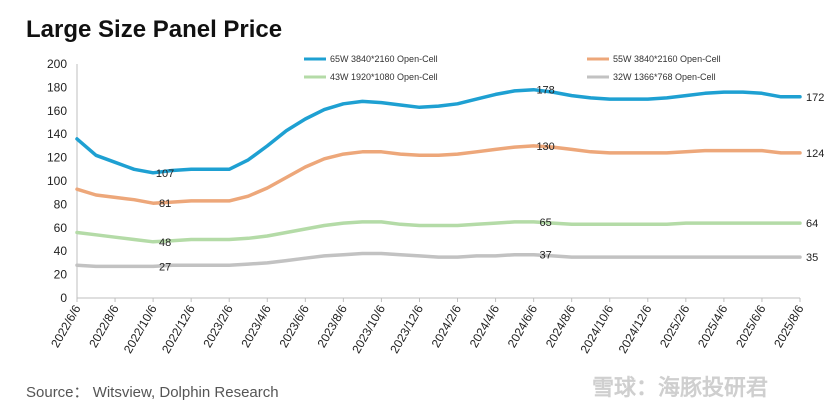 The height and width of the screenshot is (406, 829). Describe the element at coordinates (713, 326) in the screenshot. I see `x-tick-label: 2025/4/6` at that location.